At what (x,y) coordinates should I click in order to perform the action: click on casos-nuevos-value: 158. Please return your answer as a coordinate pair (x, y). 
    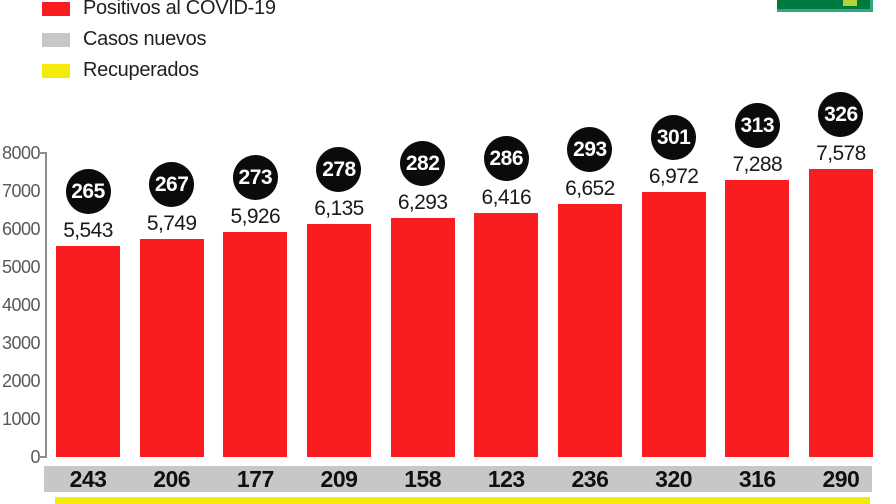
    Looking at the image, I should click on (423, 479).